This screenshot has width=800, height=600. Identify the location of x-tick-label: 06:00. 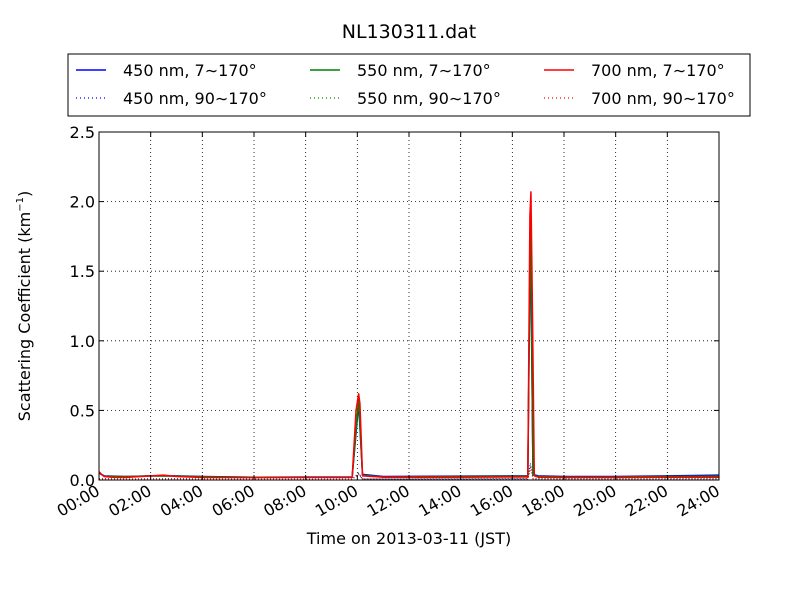
(233, 501).